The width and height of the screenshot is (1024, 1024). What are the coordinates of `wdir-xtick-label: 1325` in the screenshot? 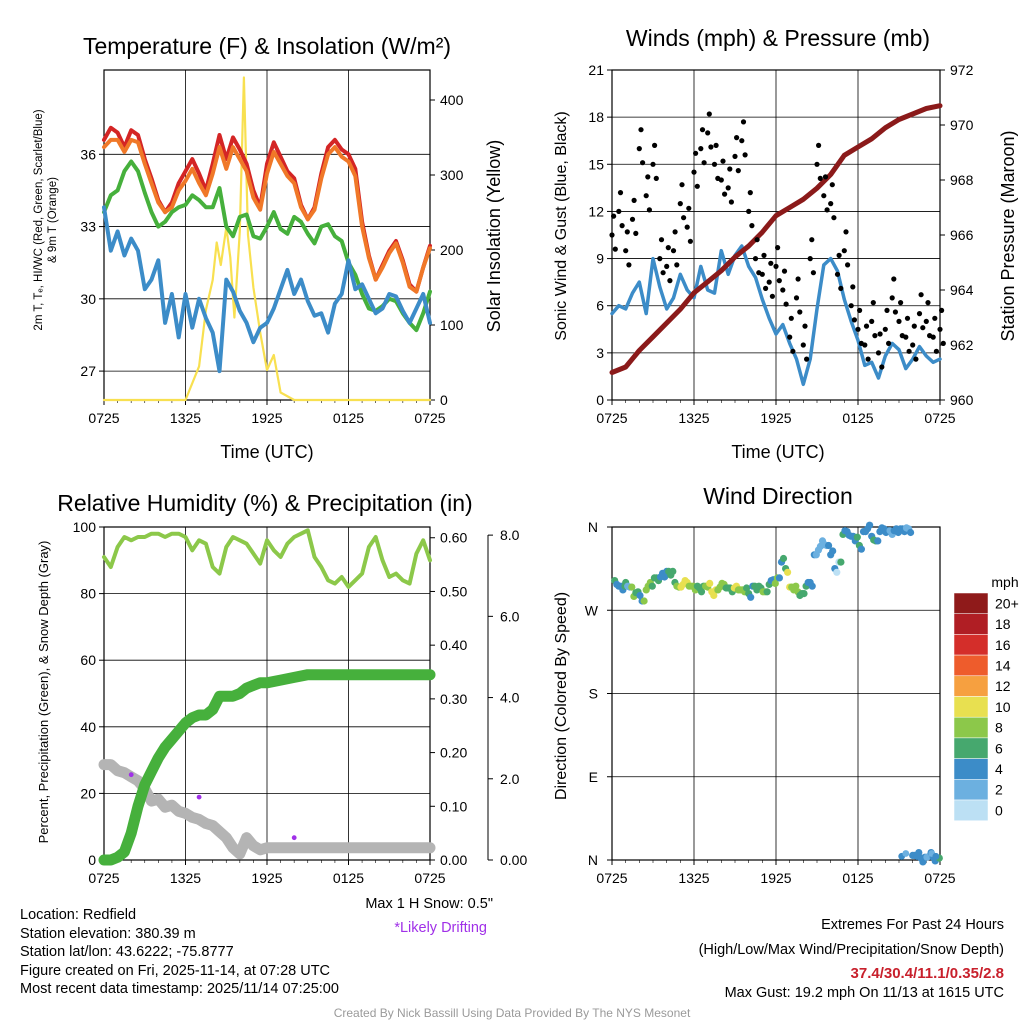 It's located at (693, 878).